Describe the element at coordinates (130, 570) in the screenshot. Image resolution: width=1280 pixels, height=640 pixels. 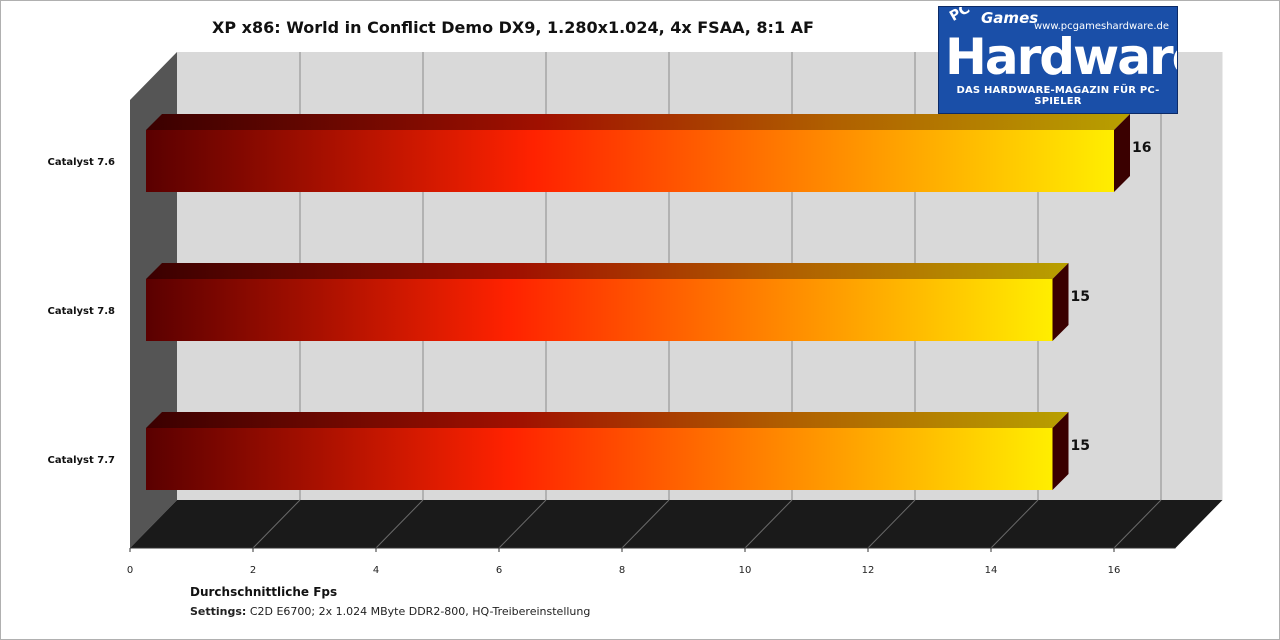
I see `x-tick-label: 0` at that location.